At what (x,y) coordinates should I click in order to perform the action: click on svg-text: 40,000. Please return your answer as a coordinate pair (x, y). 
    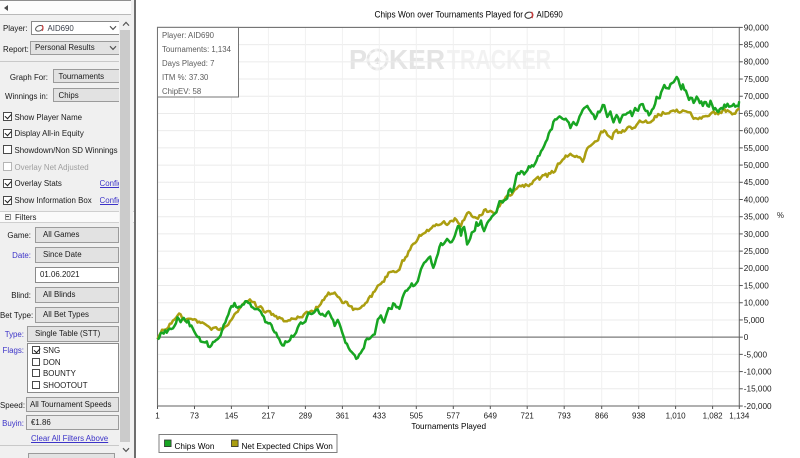
    Looking at the image, I should click on (756, 199).